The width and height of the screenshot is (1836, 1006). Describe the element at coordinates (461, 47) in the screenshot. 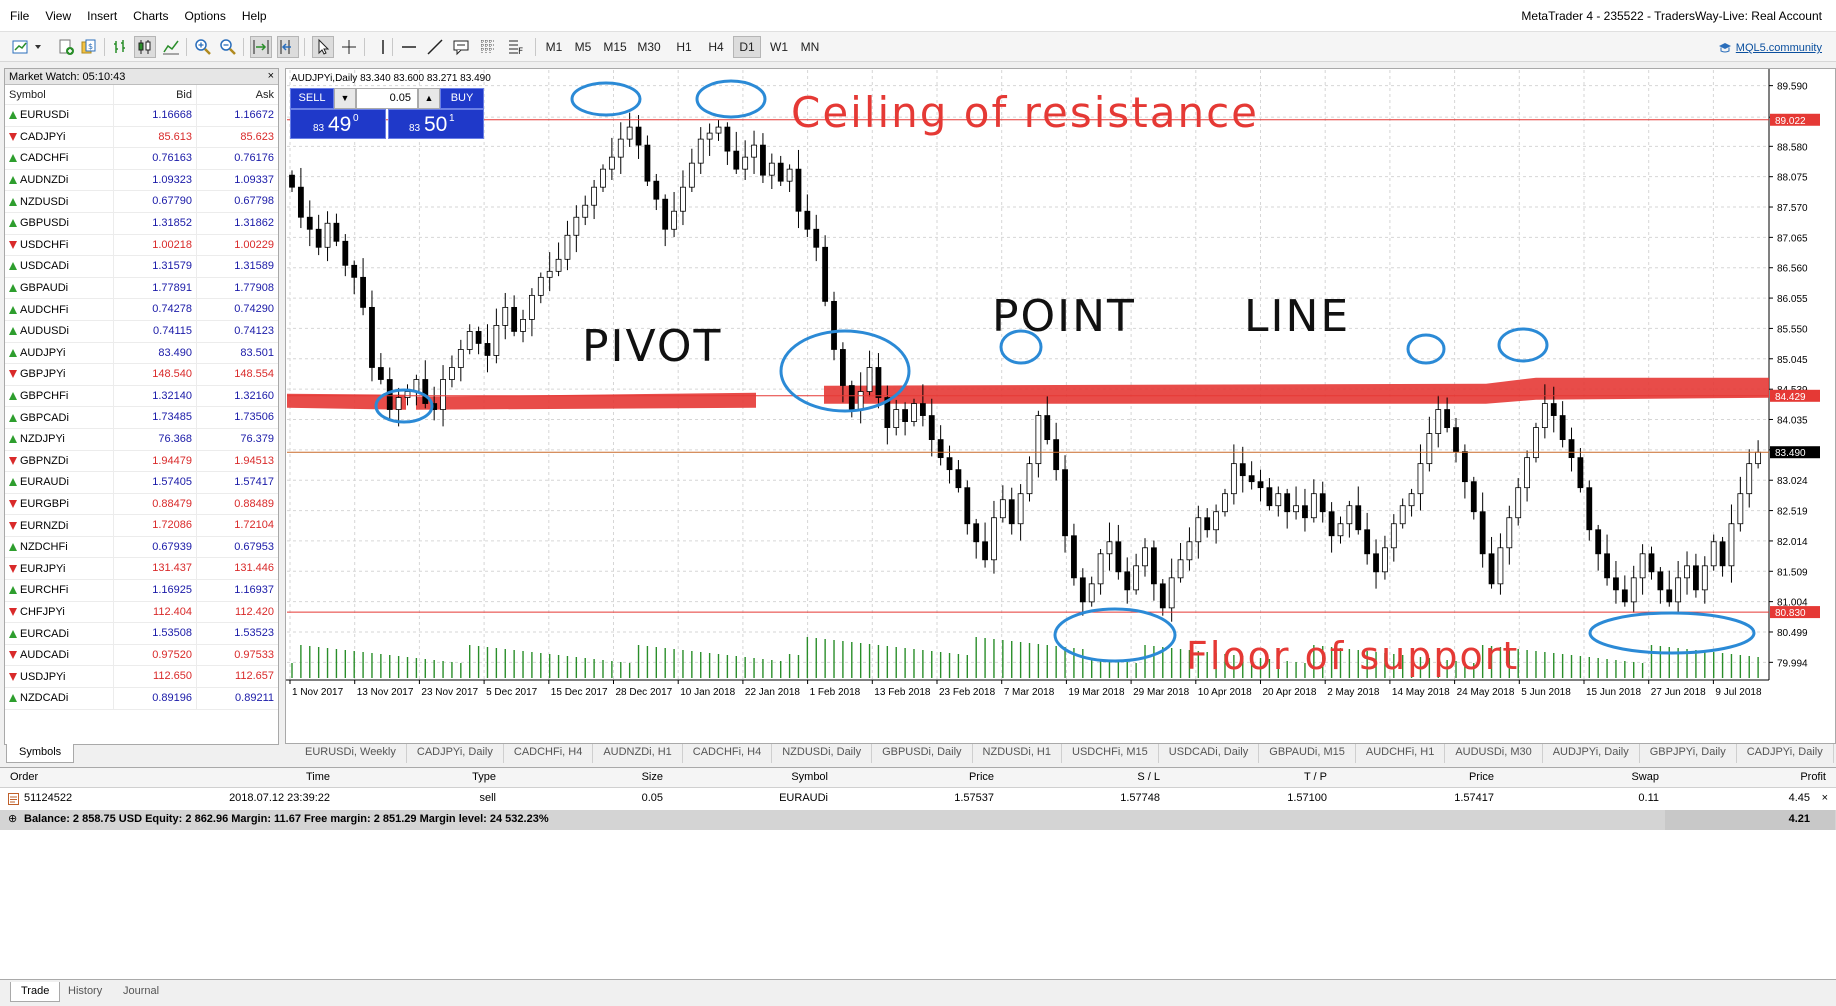

I see `text-label-icon` at that location.